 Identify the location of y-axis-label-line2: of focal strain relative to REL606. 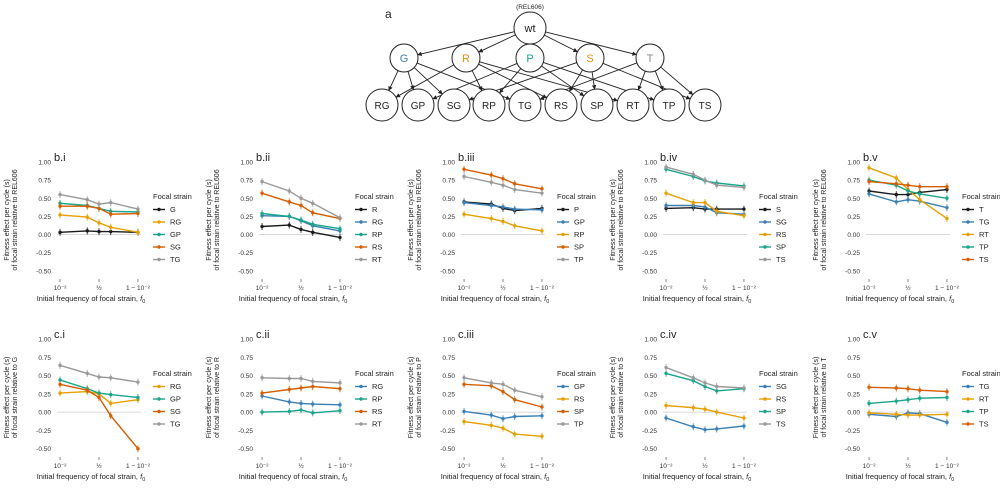
(217, 219).